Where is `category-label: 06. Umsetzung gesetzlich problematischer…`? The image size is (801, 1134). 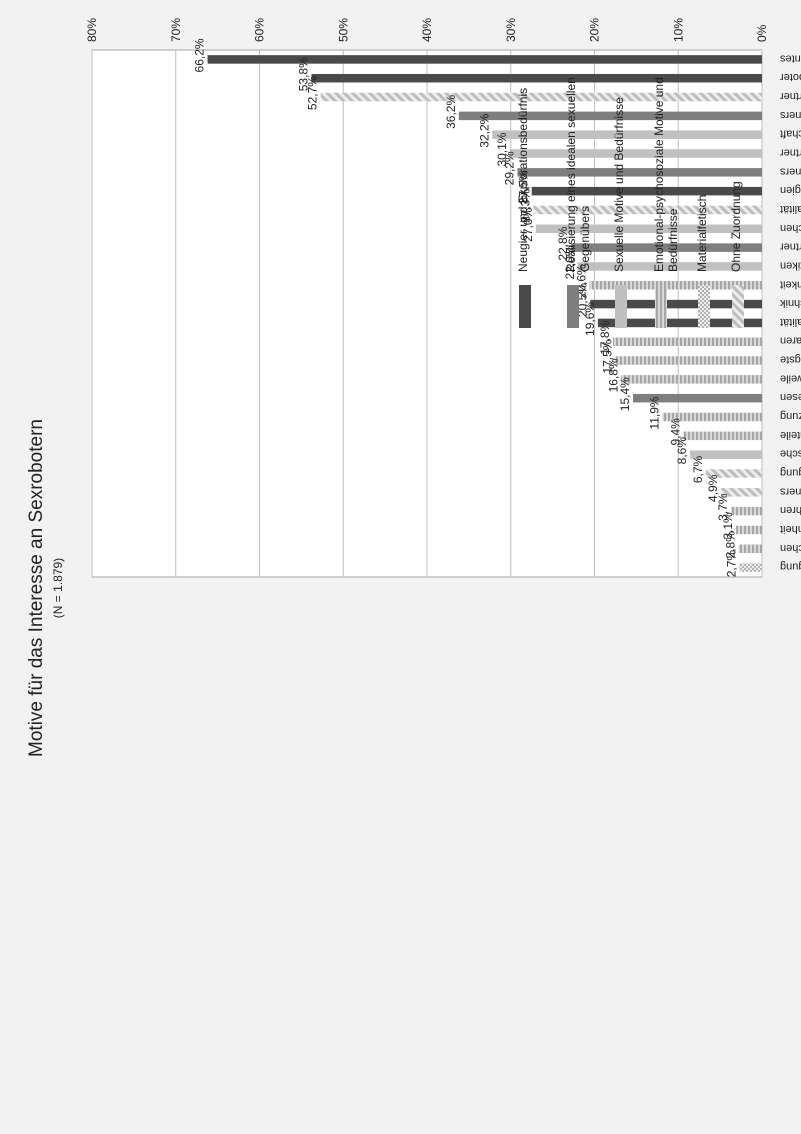 category-label: 06. Umsetzung gesetzlich problematischer… is located at coordinates (790, 454).